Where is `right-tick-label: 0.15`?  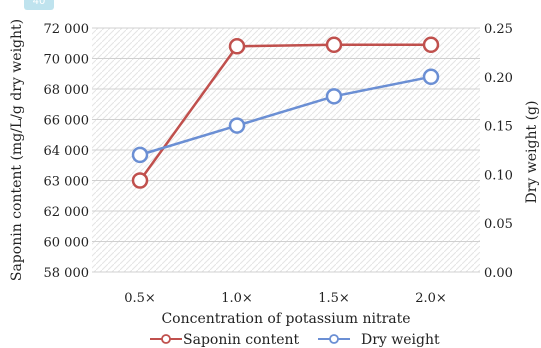 right-tick-label: 0.15 is located at coordinates (498, 127).